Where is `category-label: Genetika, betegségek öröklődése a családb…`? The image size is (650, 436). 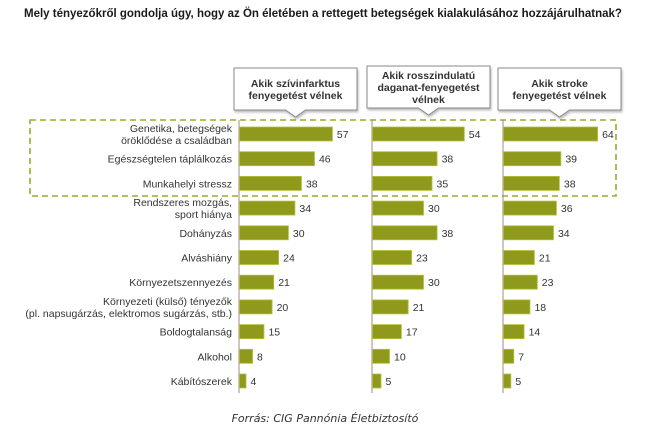 category-label: Genetika, betegségek öröklődése a családb… is located at coordinates (177, 135).